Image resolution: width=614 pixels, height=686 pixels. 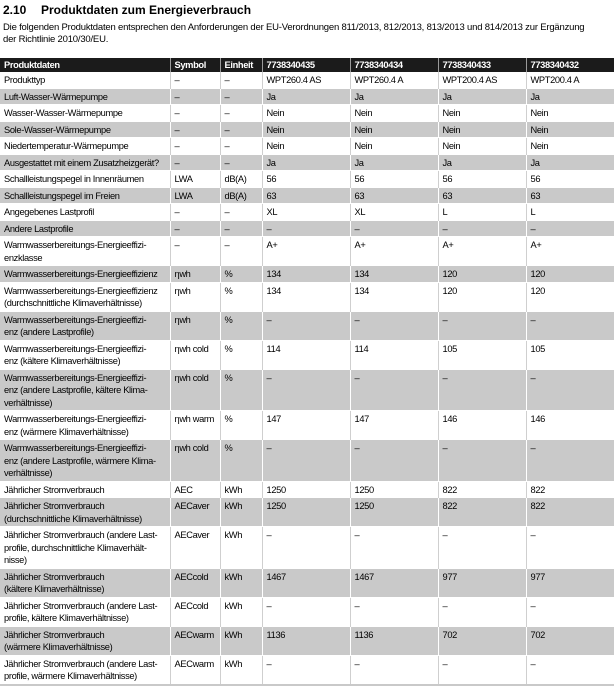 What do you see at coordinates (85, 96) in the screenshot?
I see `product-attribute-label: Luft-Wasser-Wärmepumpe` at bounding box center [85, 96].